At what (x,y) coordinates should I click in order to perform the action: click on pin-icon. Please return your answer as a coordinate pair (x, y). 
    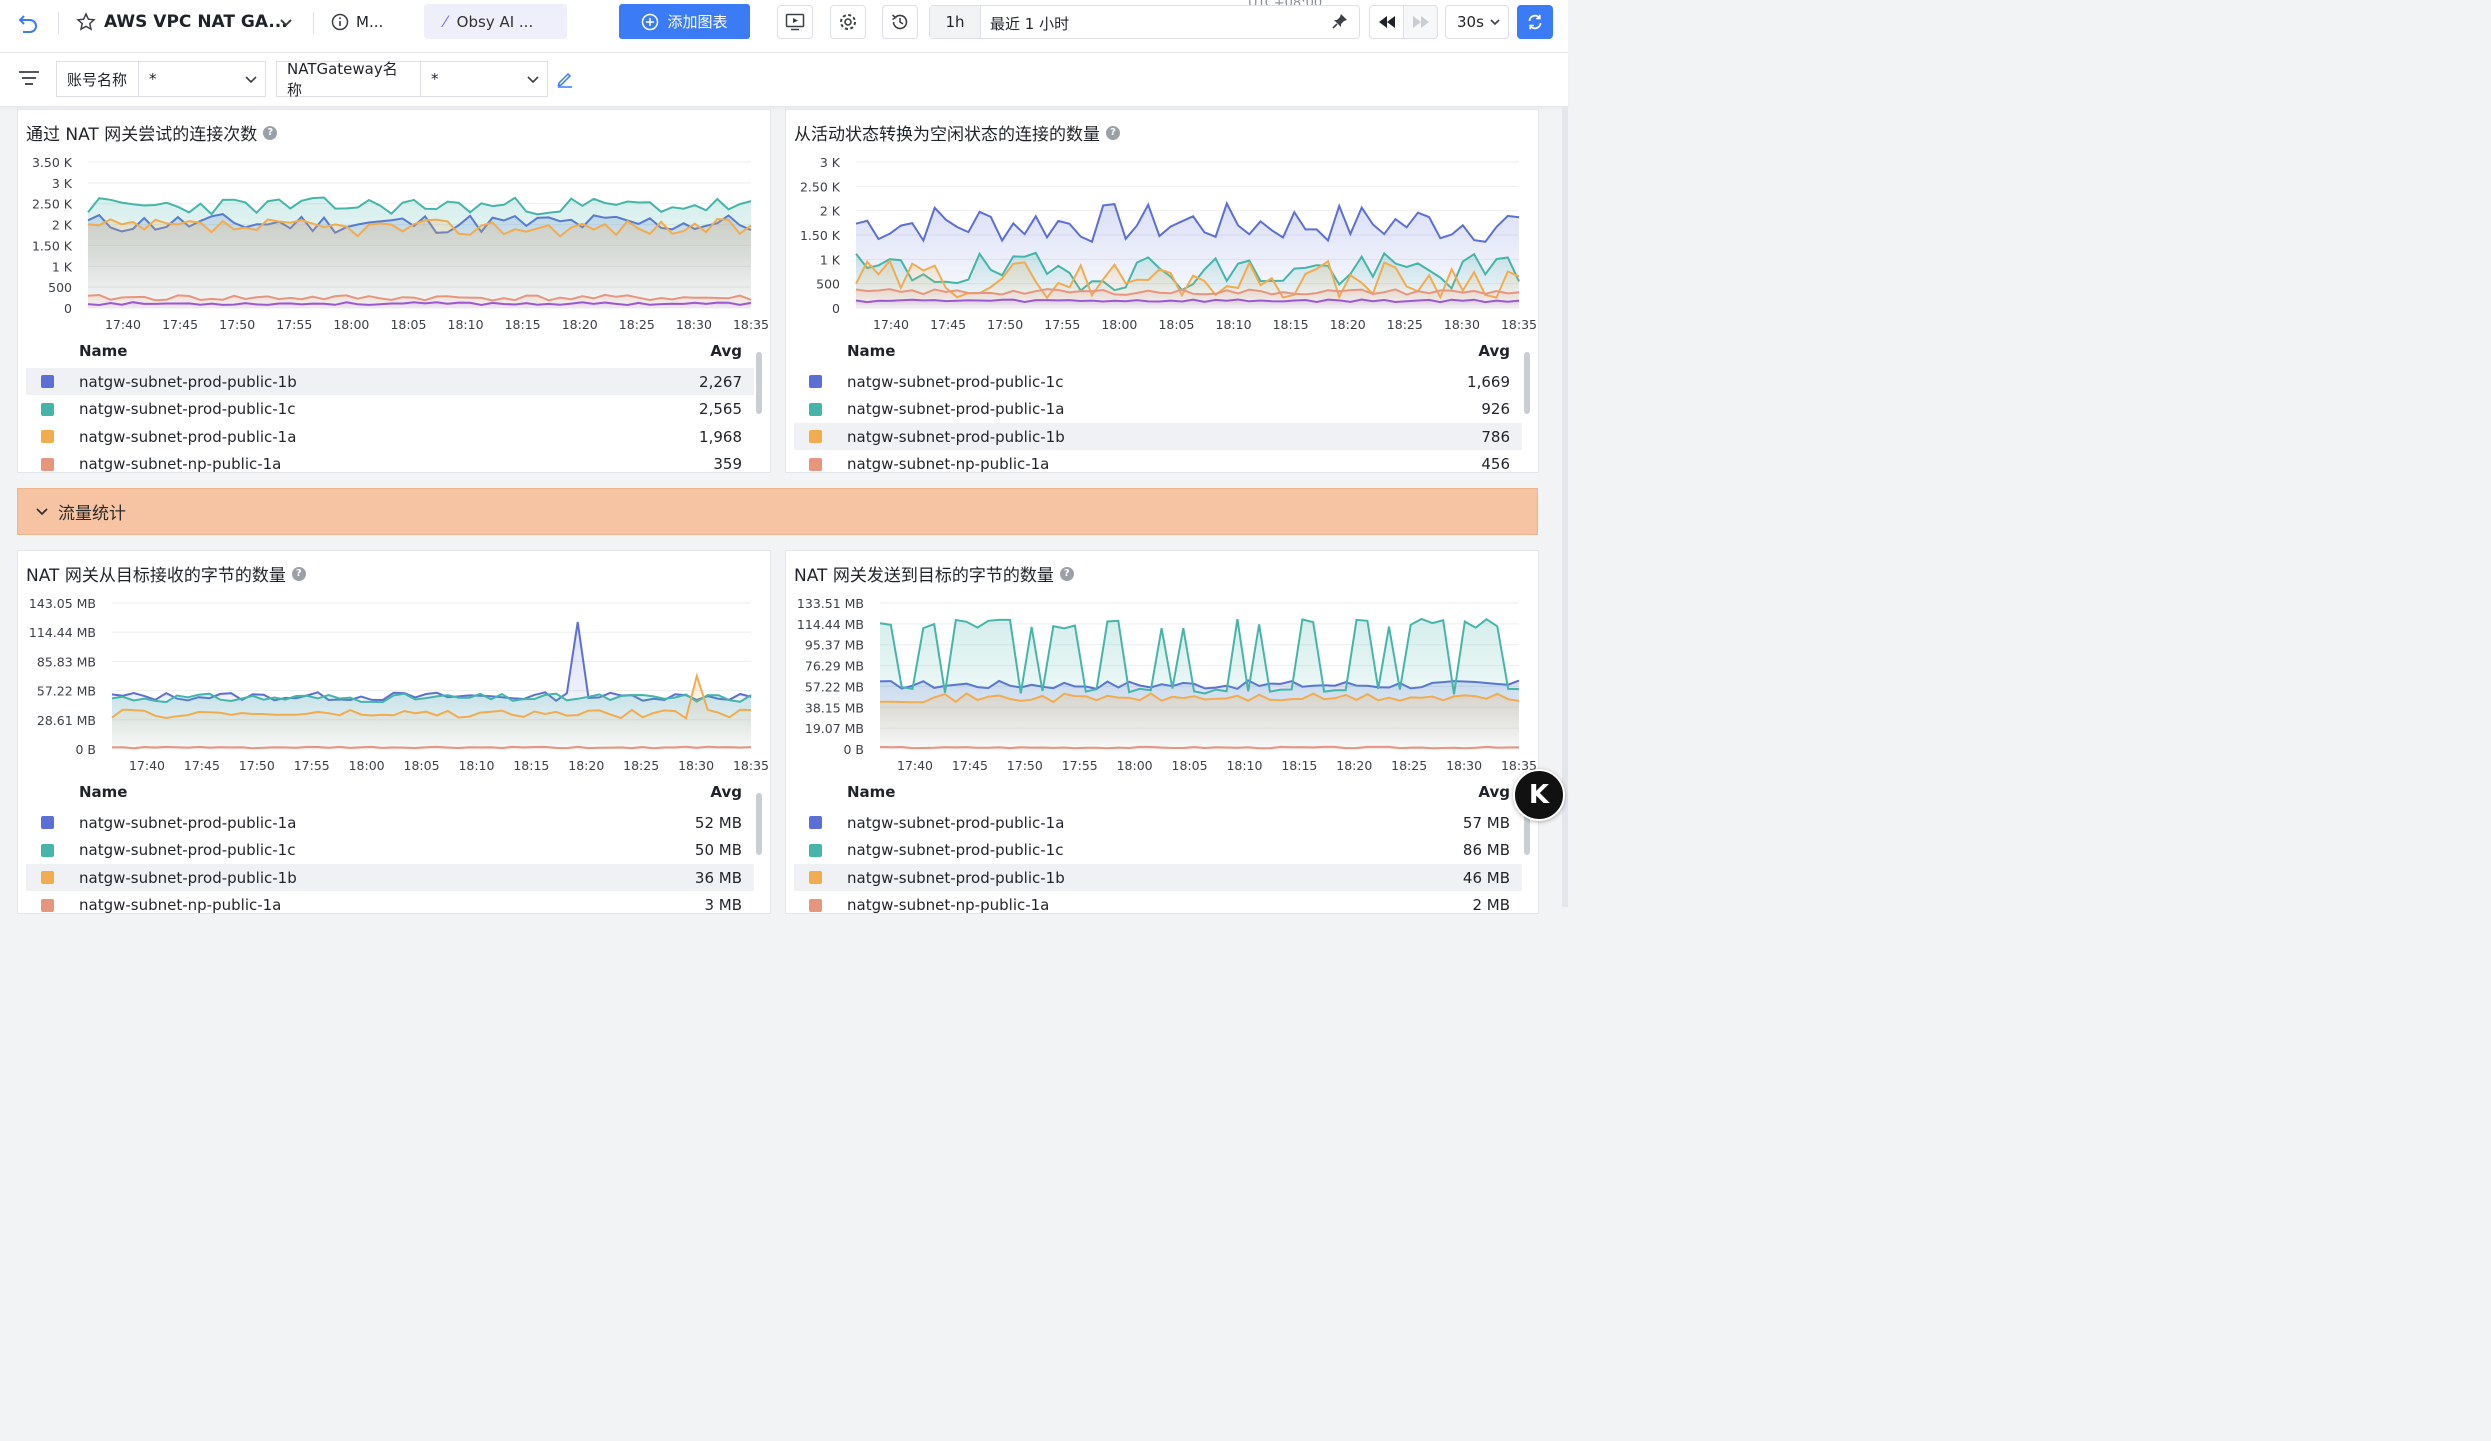
    Looking at the image, I should click on (1341, 22).